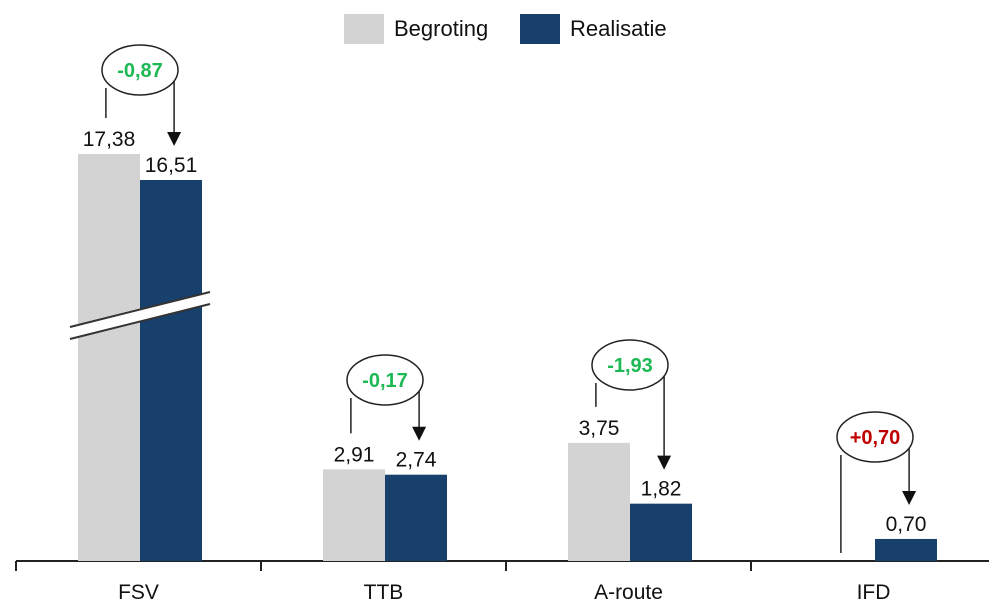 This screenshot has width=989, height=605. I want to click on category-label-ifd: IFD, so click(874, 592).